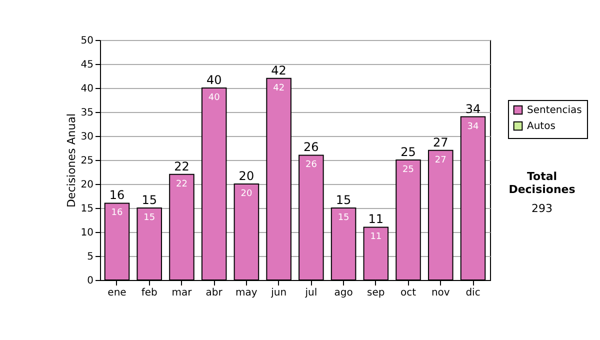 Image resolution: width=600 pixels, height=340 pixels. I want to click on total-label: 16, so click(117, 195).